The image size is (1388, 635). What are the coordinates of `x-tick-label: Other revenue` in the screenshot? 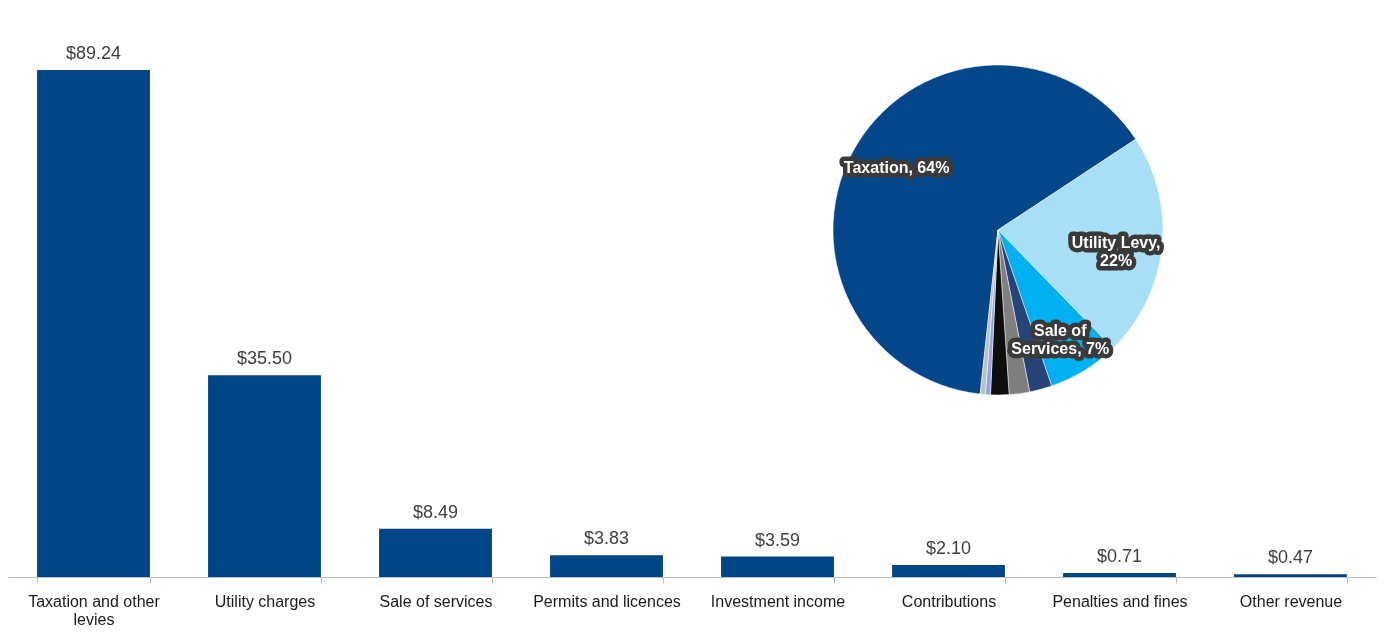 It's located at (1291, 601).